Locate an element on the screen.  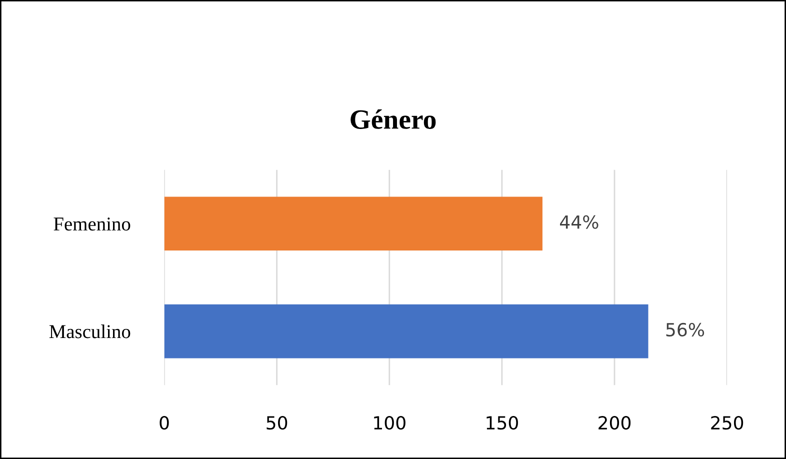
x-tick-label: 150 is located at coordinates (502, 423).